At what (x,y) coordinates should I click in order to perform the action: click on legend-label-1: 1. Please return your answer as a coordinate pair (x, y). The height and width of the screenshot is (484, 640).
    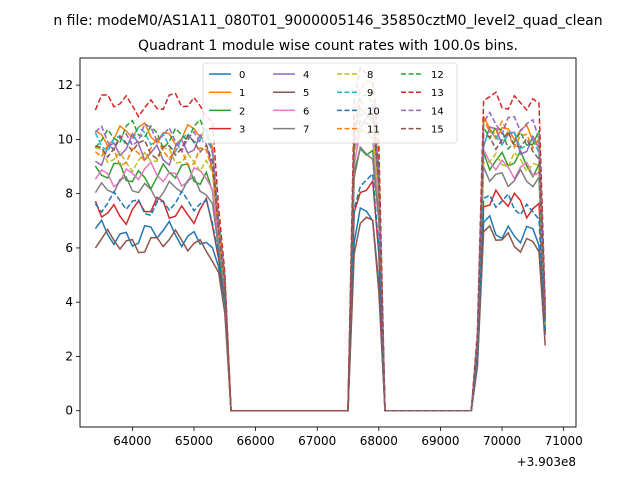
    Looking at the image, I should click on (242, 93).